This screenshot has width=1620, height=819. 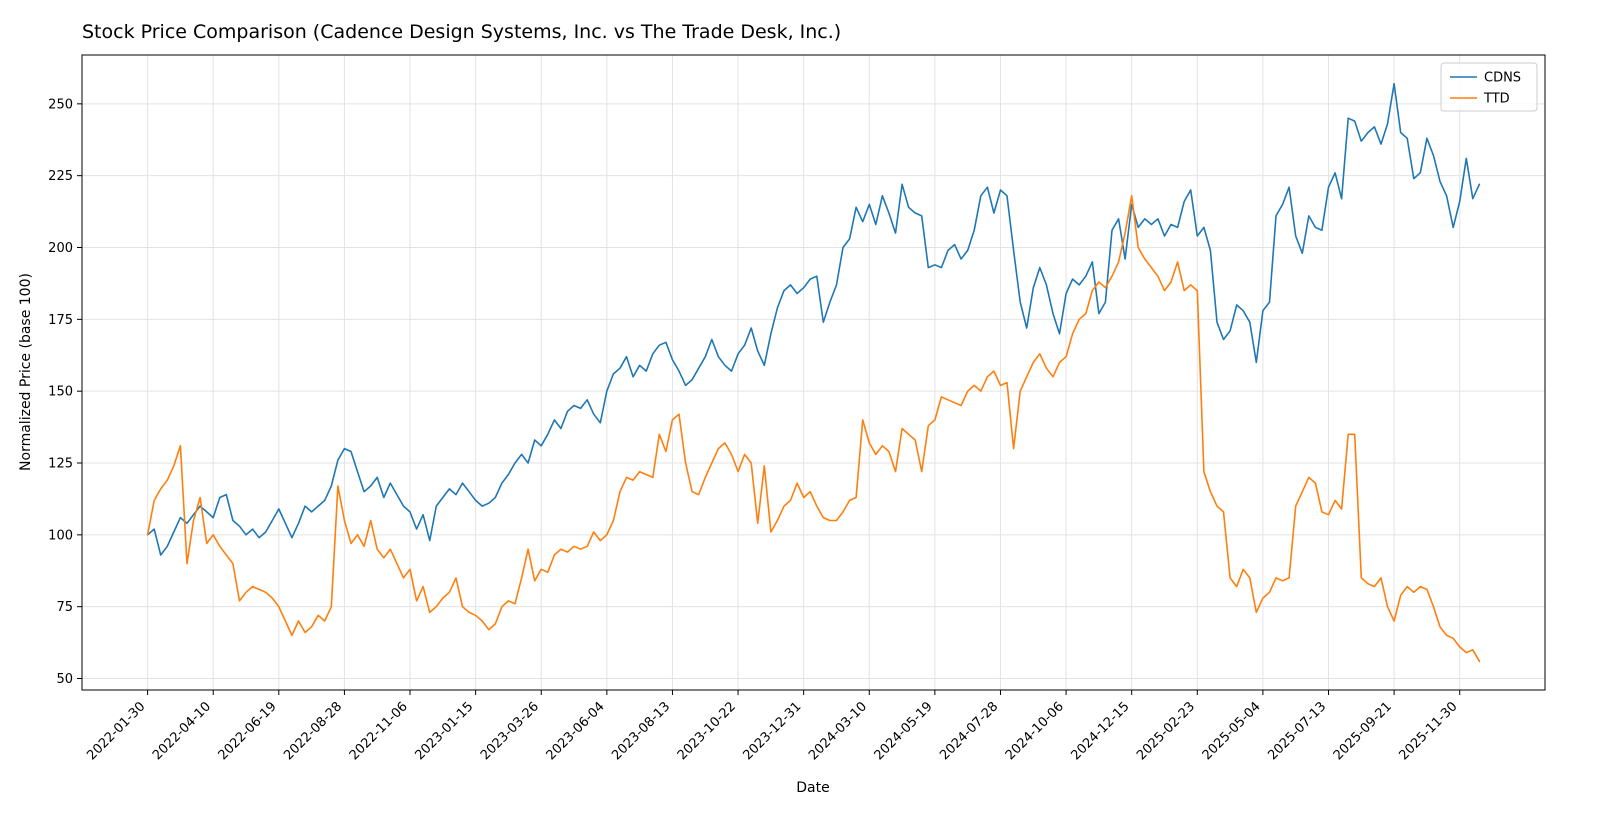 I want to click on x-tick-label: 2024-12-15, so click(x=1100, y=731).